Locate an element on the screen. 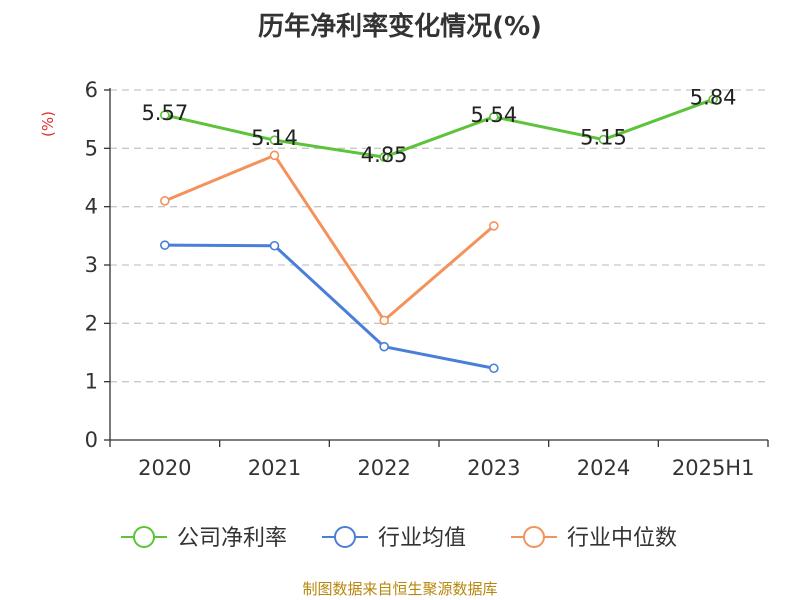  x-tick-label-2025H1: 2025H1 is located at coordinates (713, 468).